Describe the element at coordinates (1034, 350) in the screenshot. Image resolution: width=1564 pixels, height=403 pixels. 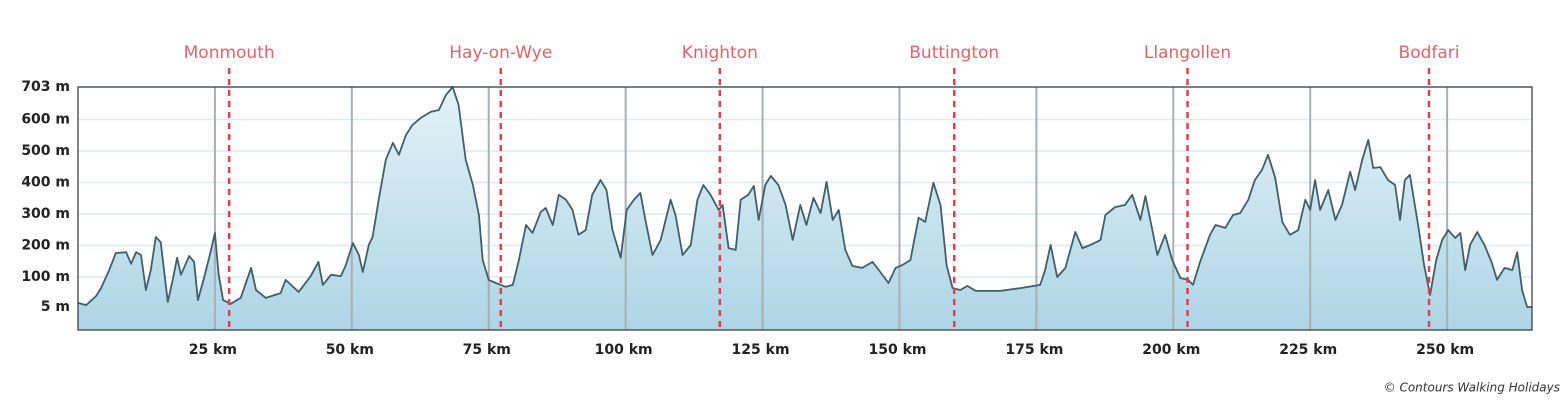
I see `x-tick-label: 175 km` at that location.